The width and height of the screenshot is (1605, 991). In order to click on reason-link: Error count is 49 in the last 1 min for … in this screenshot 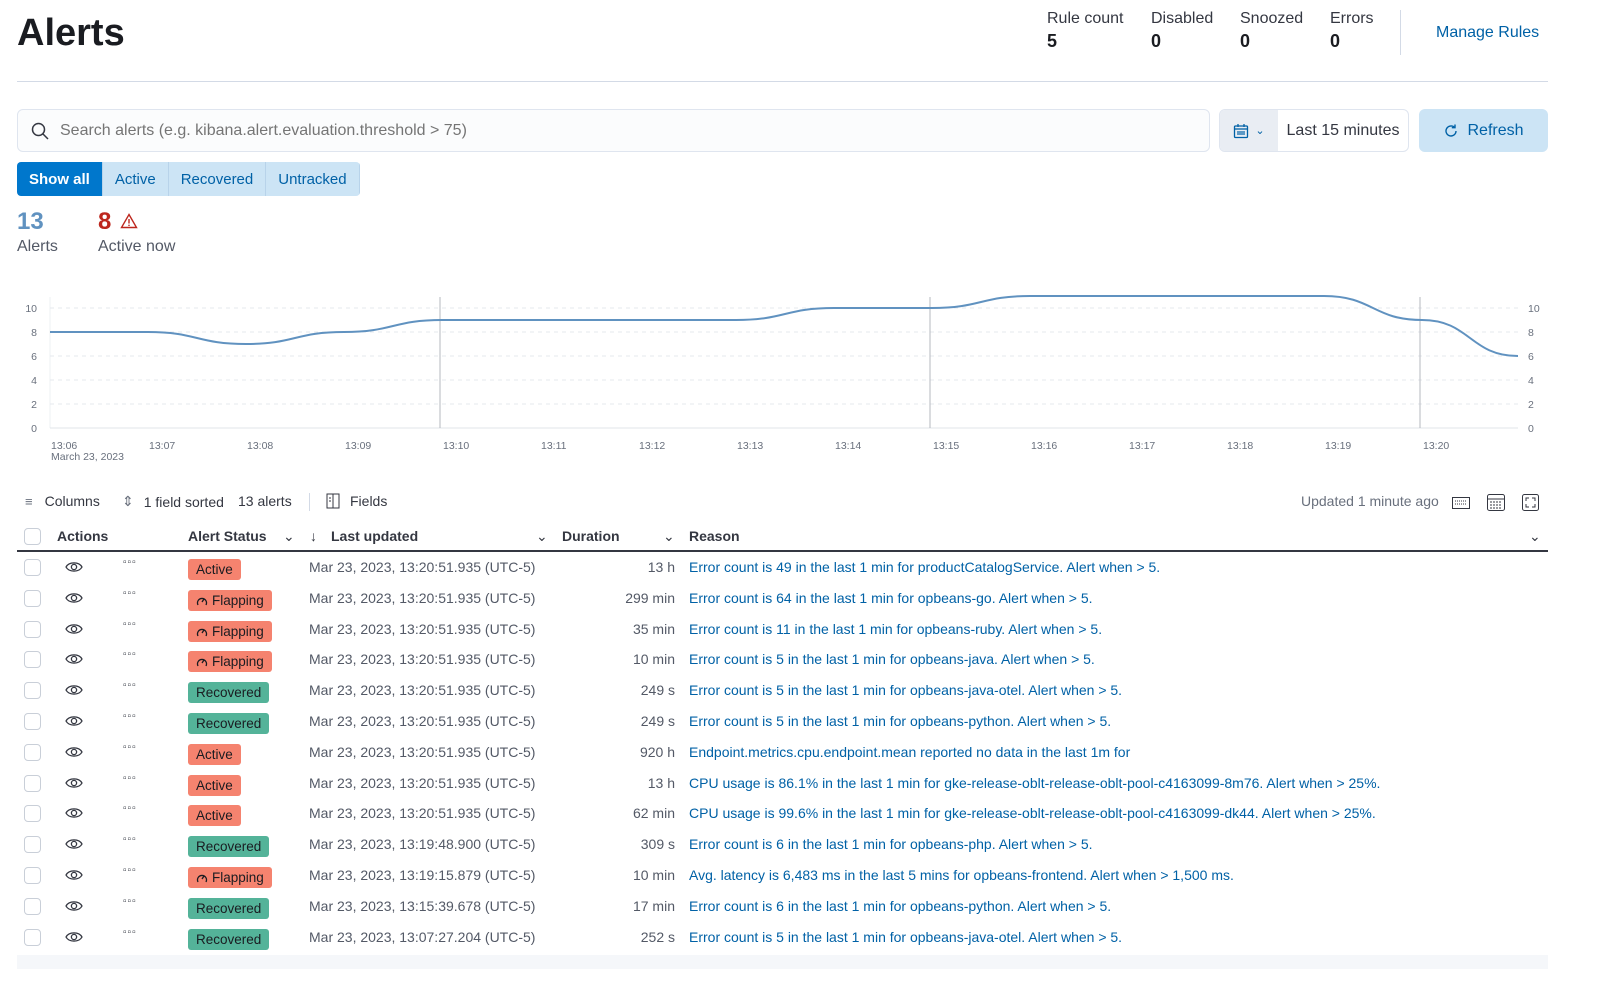, I will do `click(925, 567)`.